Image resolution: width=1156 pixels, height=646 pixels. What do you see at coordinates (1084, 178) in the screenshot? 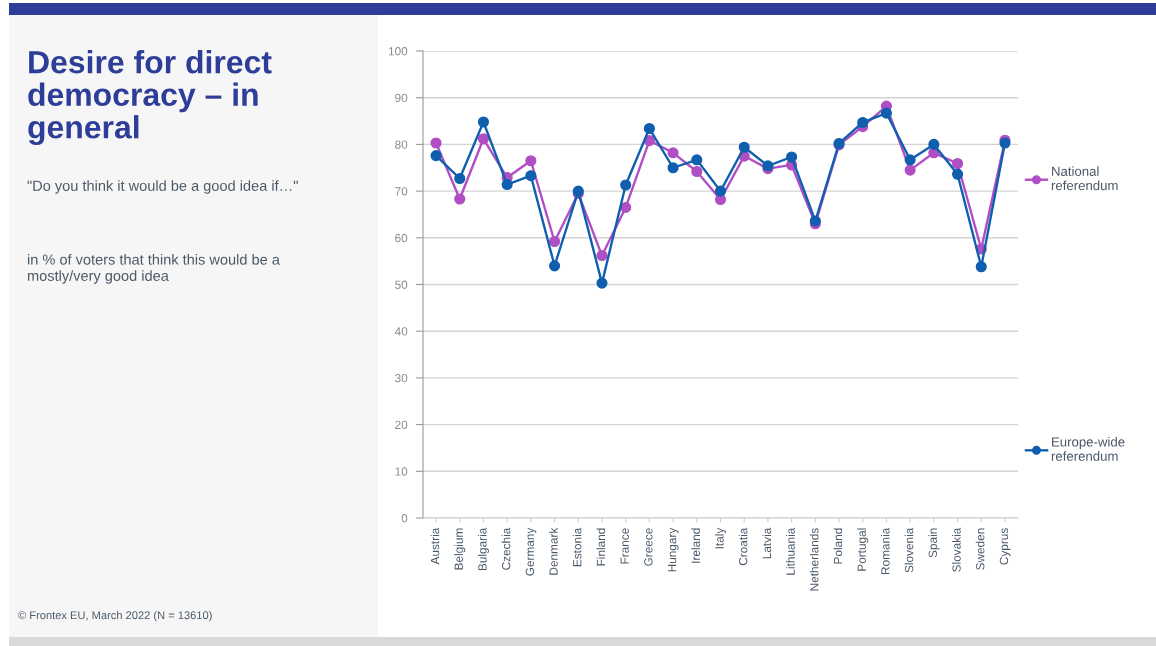
I see `legend-label: National referendum` at bounding box center [1084, 178].